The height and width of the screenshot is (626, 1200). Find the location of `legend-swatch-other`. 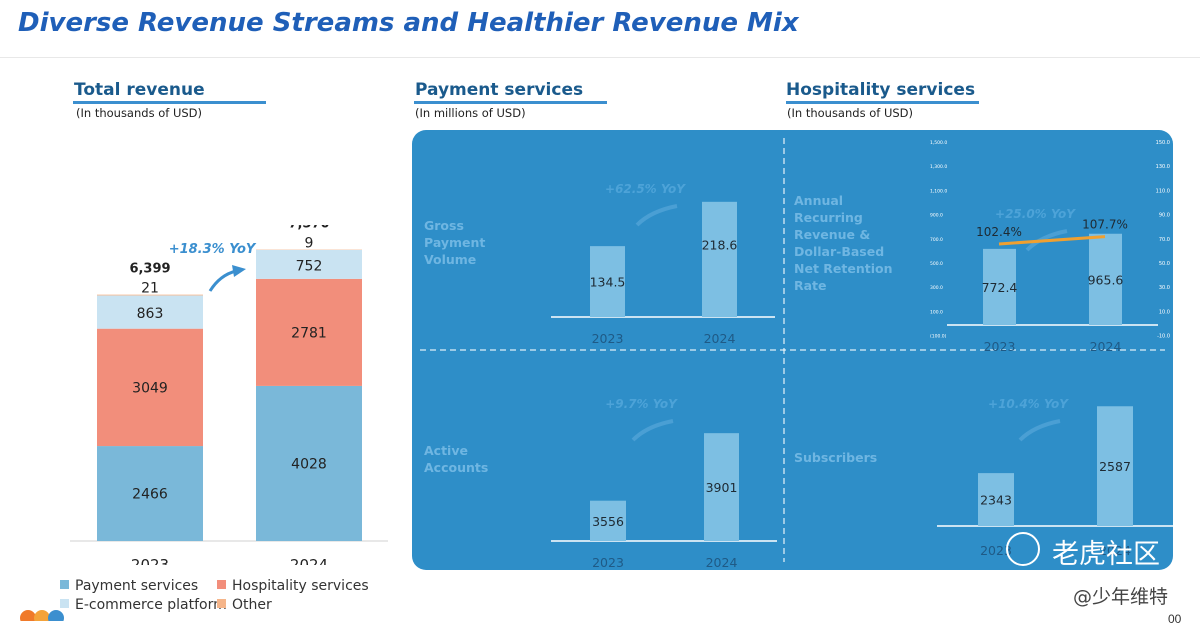

legend-swatch-other is located at coordinates (221, 603).